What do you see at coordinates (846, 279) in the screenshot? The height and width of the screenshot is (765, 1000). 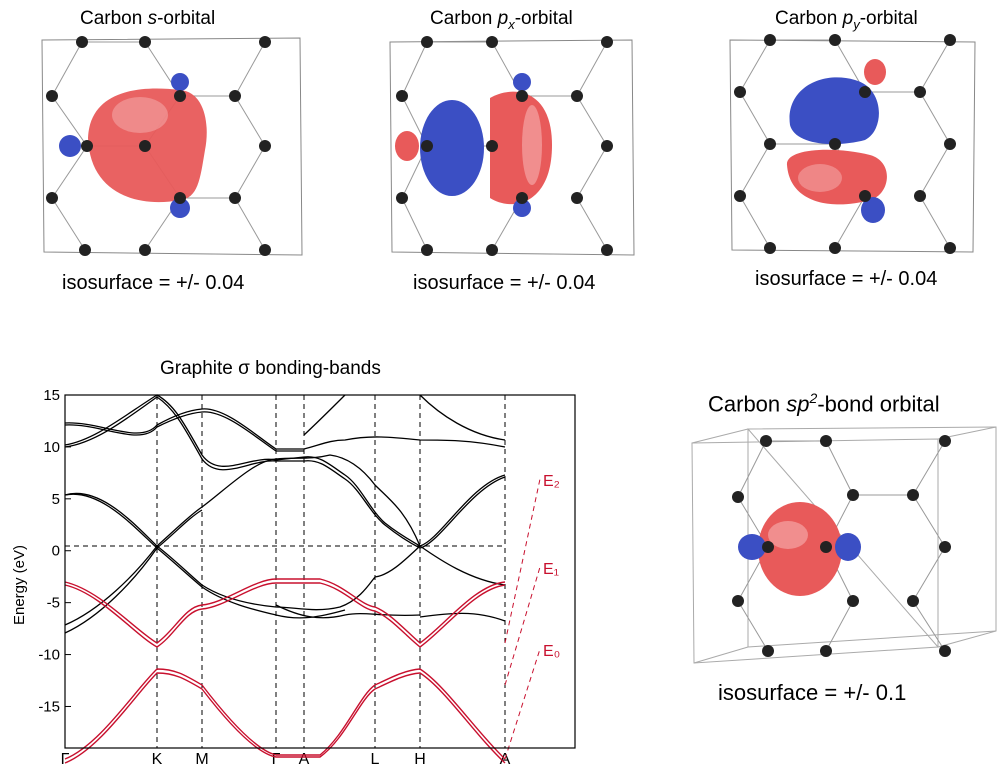 I see `py-orbital-isosurface: isosurface = +/- 0.04` at bounding box center [846, 279].